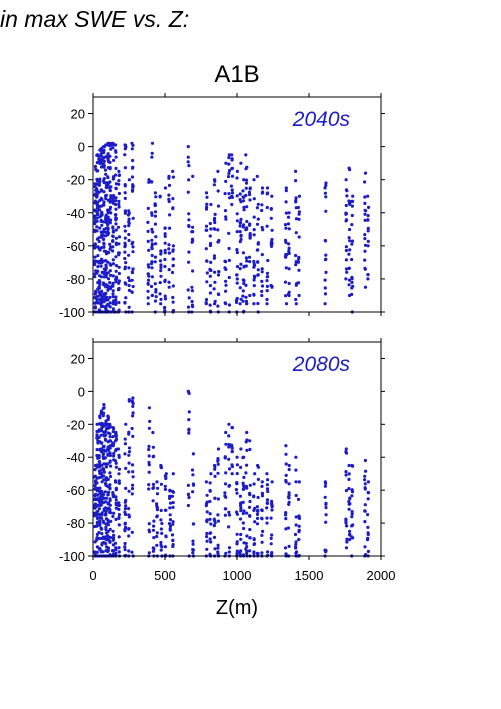  Describe the element at coordinates (75, 490) in the screenshot. I see `y-tick-label: -60` at that location.